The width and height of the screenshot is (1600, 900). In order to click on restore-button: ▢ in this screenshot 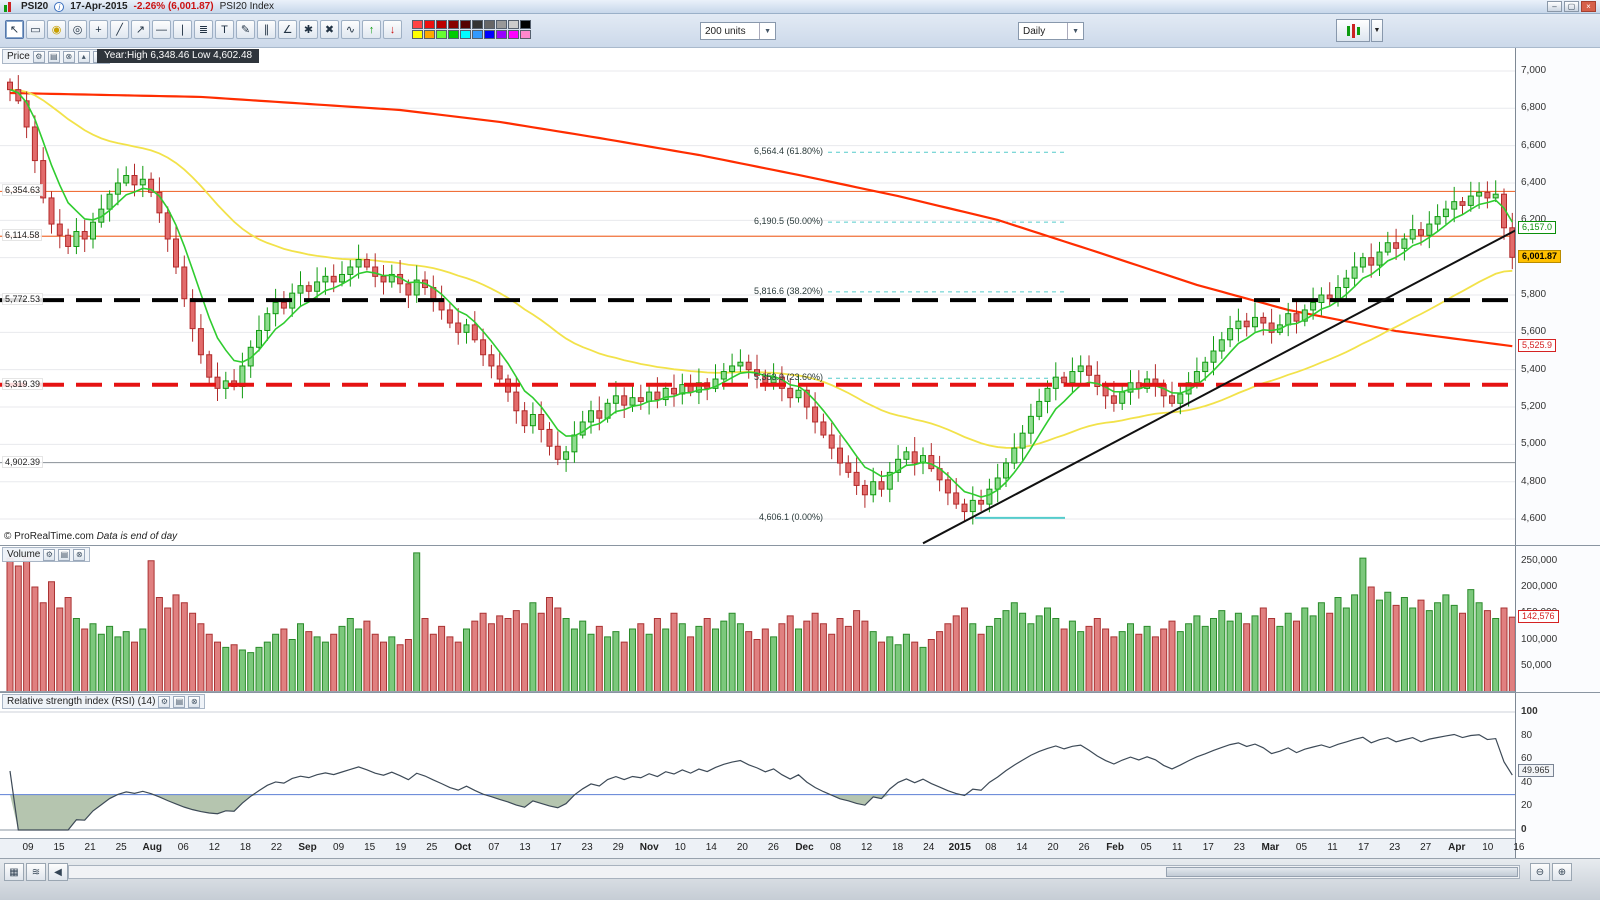, I will do `click(1571, 6)`.